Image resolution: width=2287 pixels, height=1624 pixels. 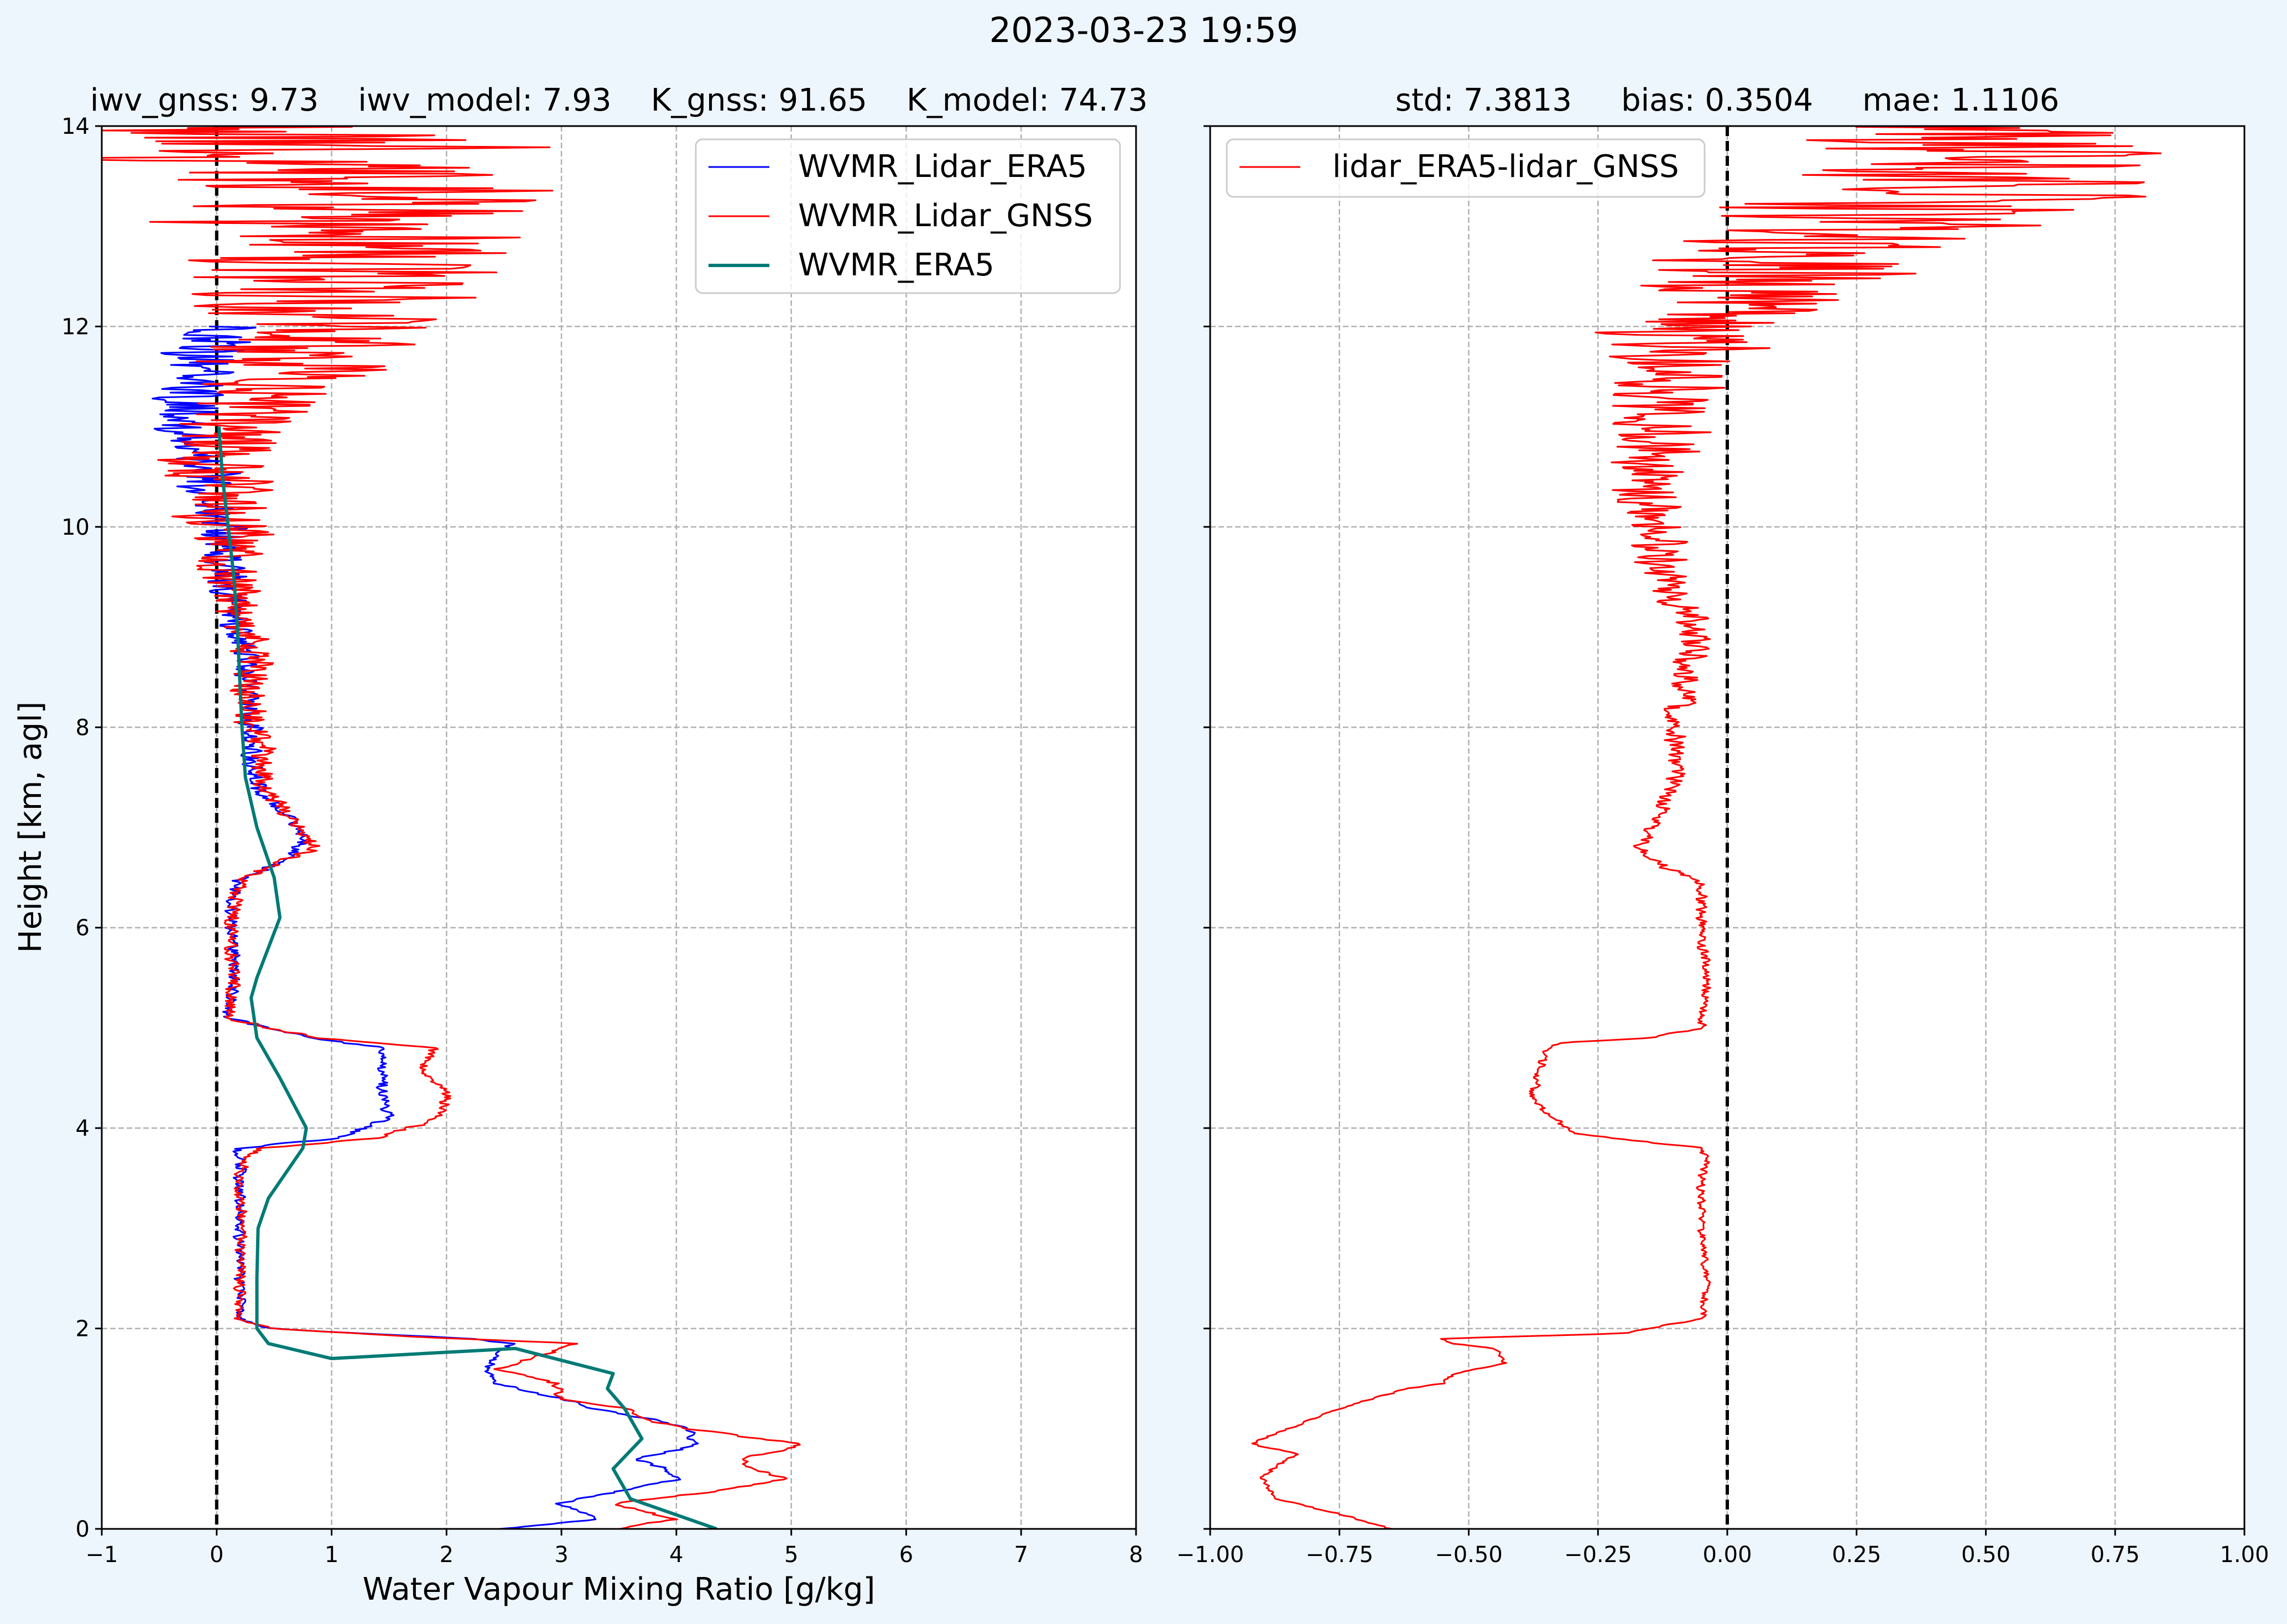 What do you see at coordinates (561, 1555) in the screenshot?
I see `x-tick-label: 3` at bounding box center [561, 1555].